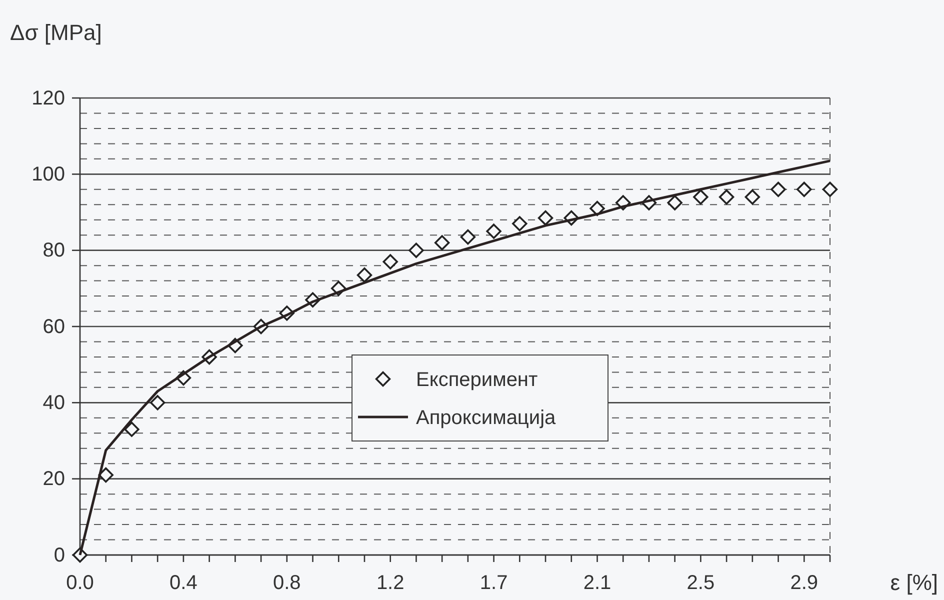 The image size is (944, 600). Describe the element at coordinates (56, 32) in the screenshot. I see `y-axis-title: Δσ [MPa]` at that location.